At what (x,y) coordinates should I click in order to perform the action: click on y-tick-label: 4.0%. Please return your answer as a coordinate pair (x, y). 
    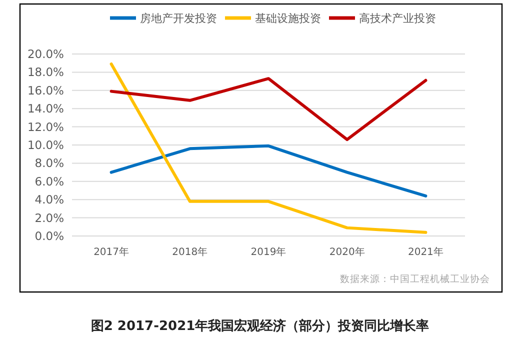
    Looking at the image, I should click on (49, 199).